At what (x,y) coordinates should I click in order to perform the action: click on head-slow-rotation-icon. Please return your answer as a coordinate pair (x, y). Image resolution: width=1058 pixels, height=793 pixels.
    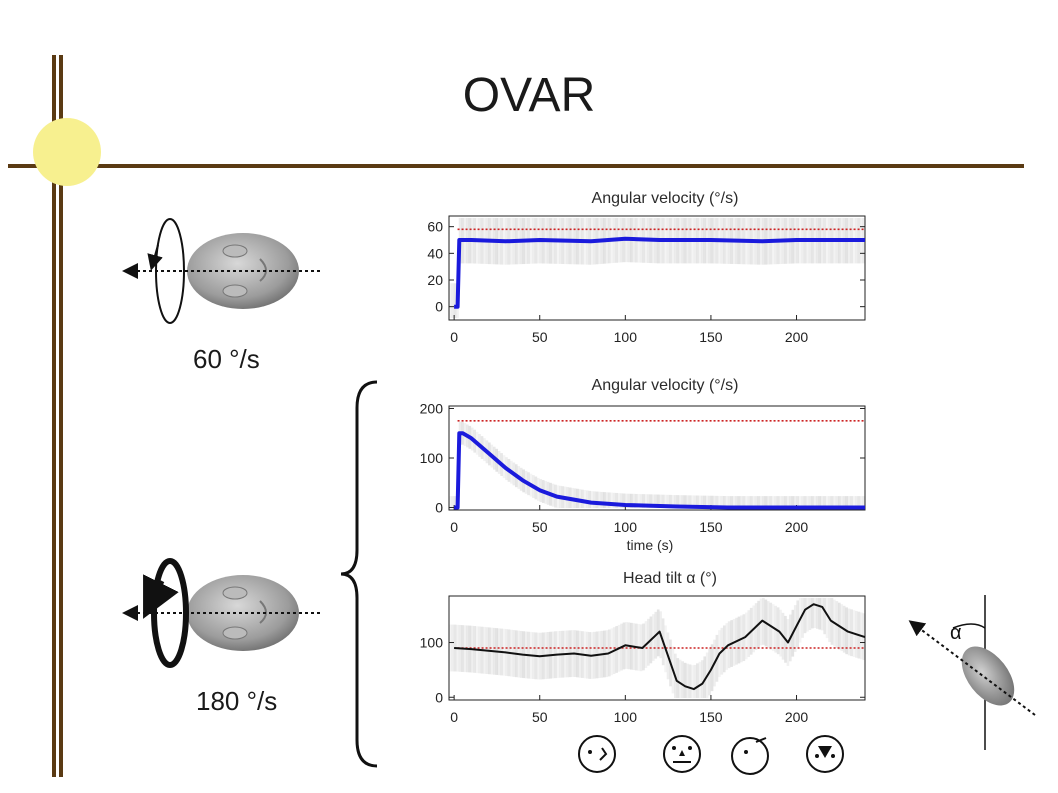
    Looking at the image, I should click on (221, 271).